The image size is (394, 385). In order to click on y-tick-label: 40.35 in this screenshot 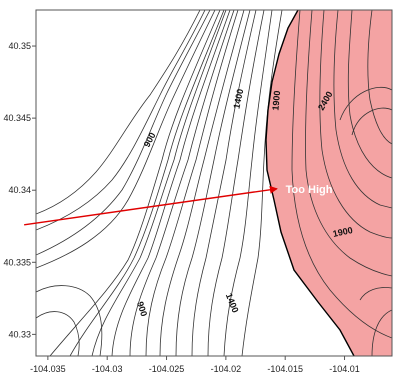, I will do `click(19, 46)`.